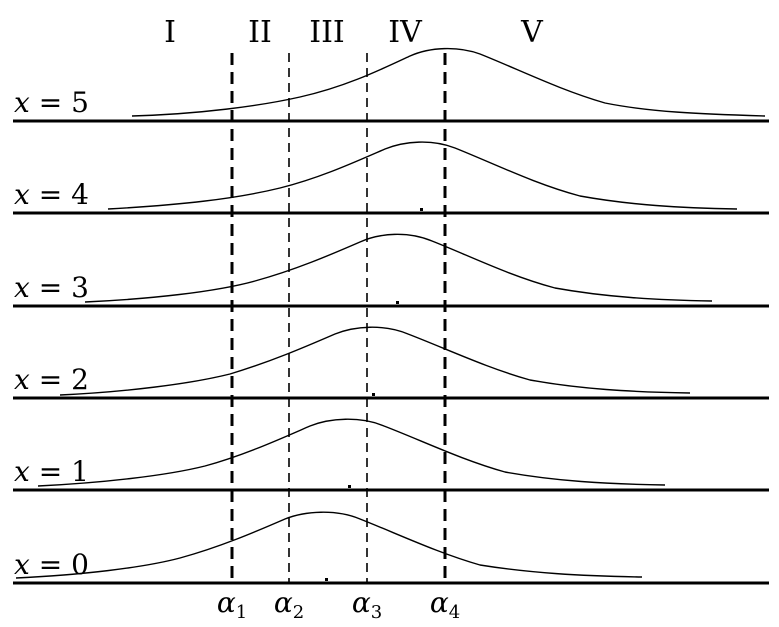 This screenshot has width=779, height=627. What do you see at coordinates (170, 32) in the screenshot?
I see `region-label-1: I` at bounding box center [170, 32].